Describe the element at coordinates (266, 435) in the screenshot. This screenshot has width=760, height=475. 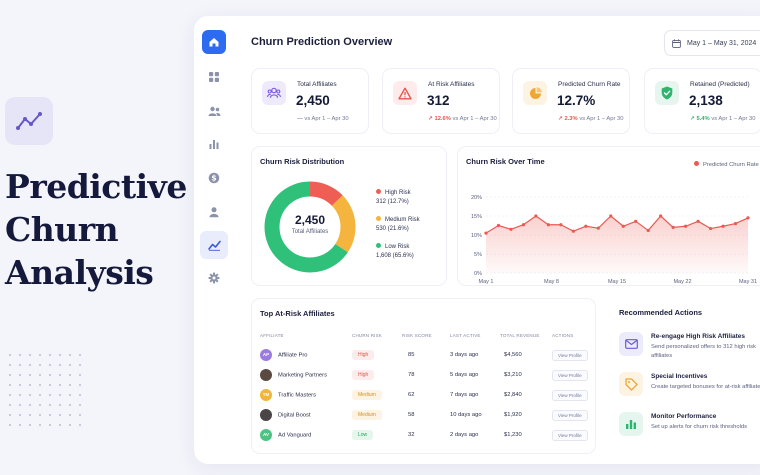
I see `avatar: AV` at that location.